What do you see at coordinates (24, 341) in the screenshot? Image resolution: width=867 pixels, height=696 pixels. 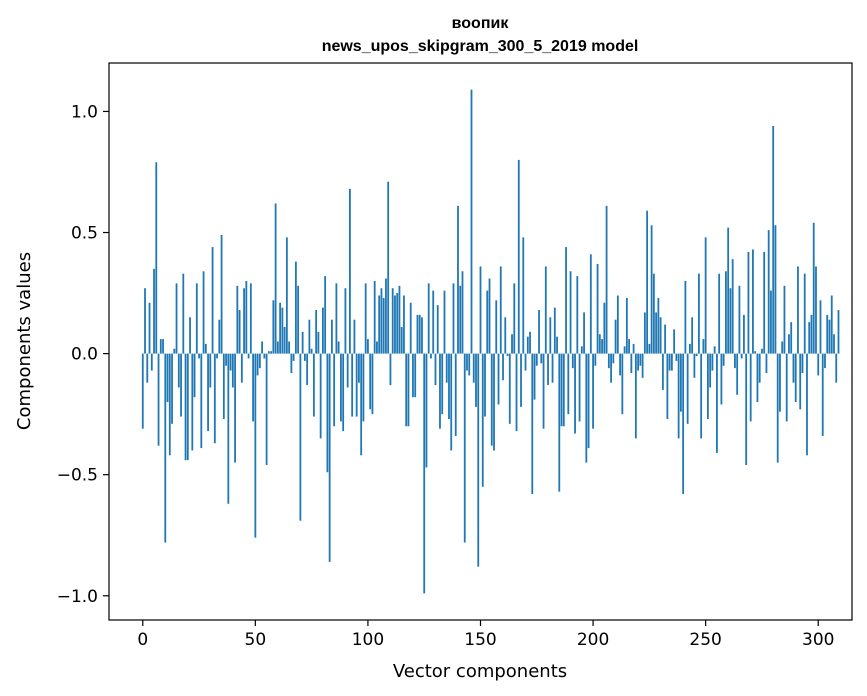 I see `y-axis-label: Components values` at bounding box center [24, 341].